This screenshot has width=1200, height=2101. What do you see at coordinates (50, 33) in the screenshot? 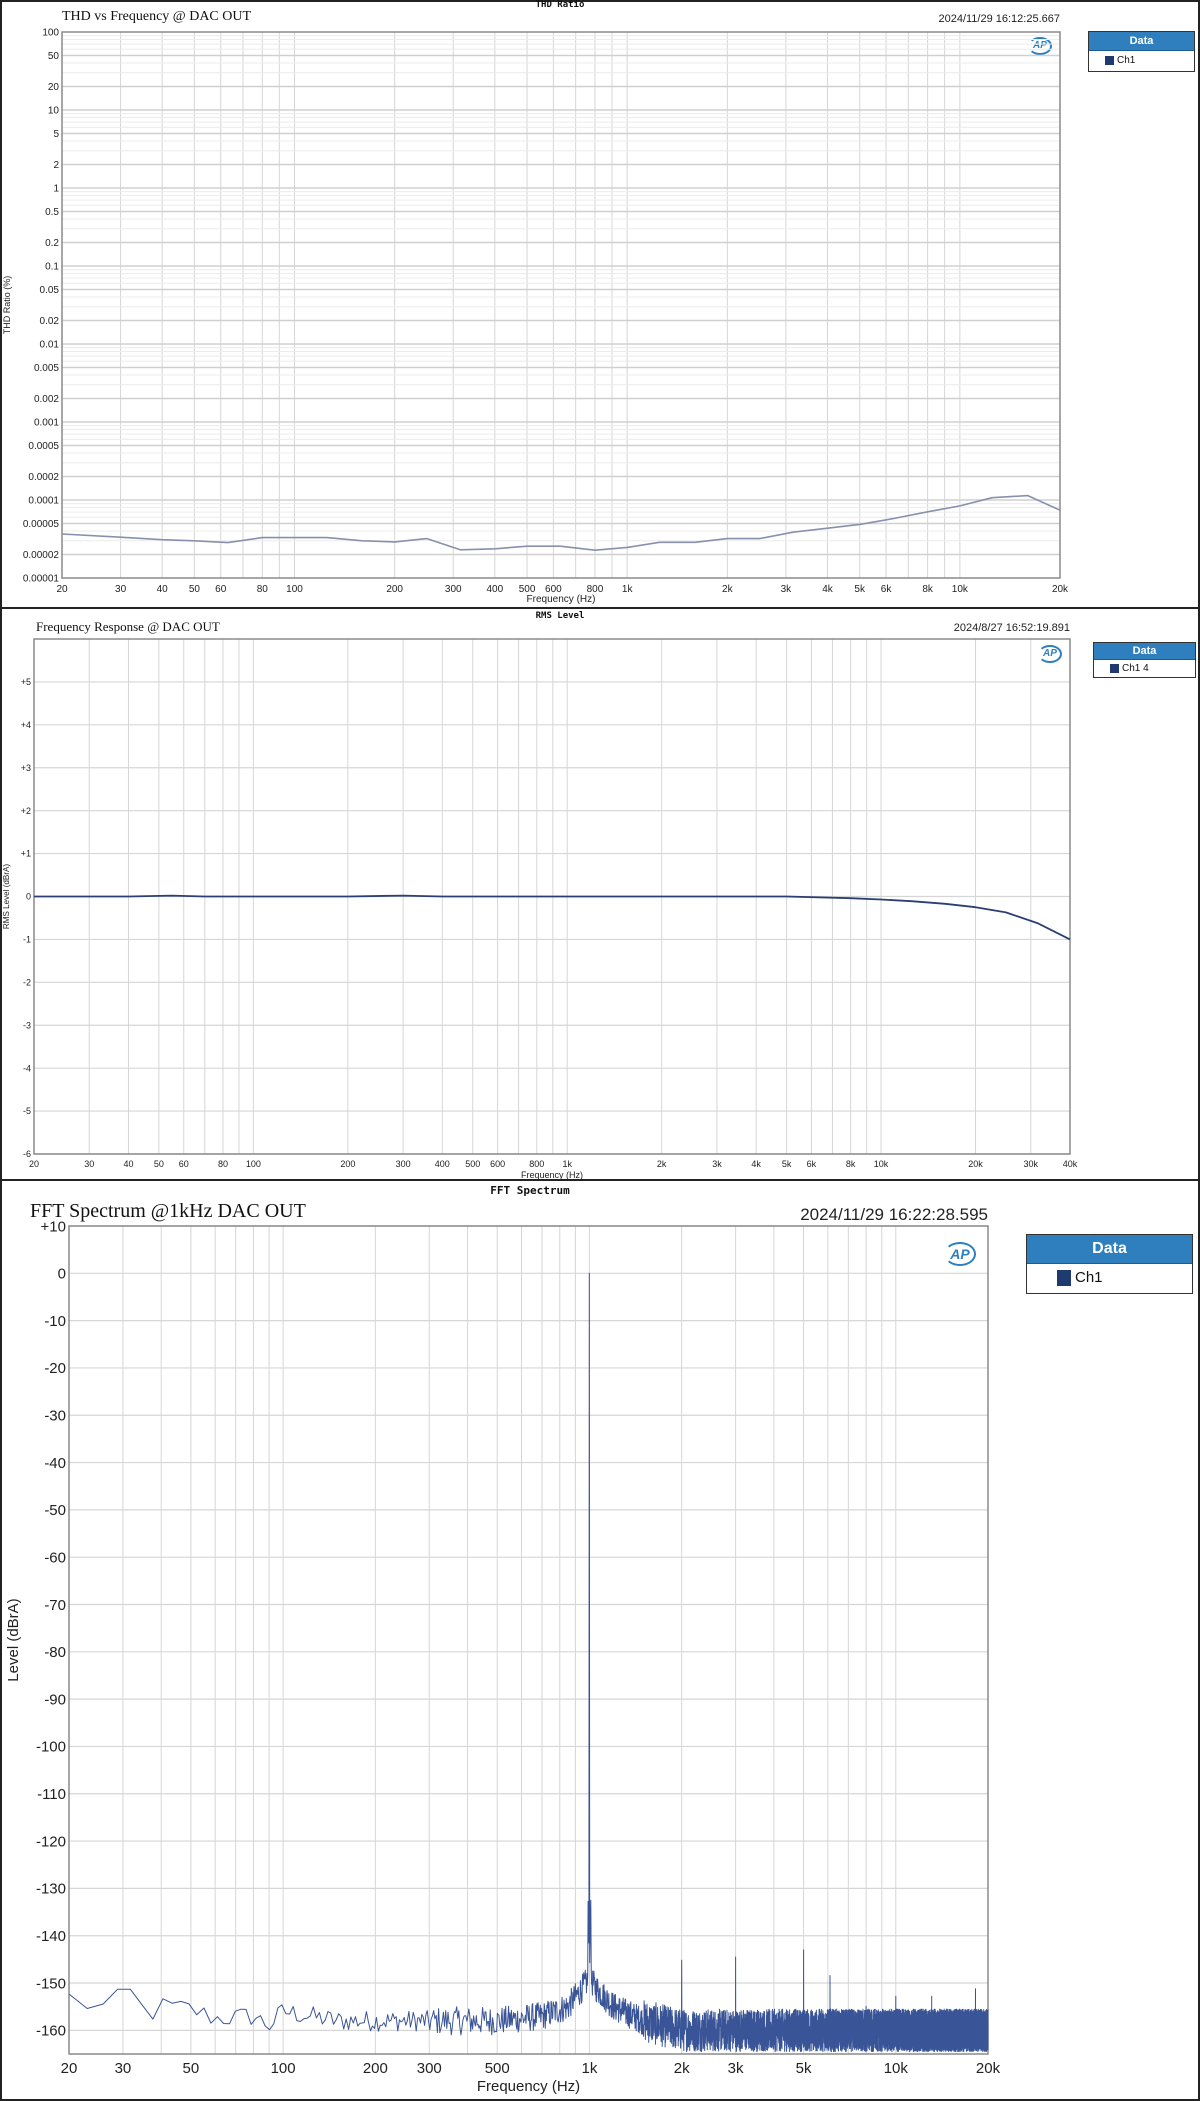
I see `y-tick-label: 100` at bounding box center [50, 33].